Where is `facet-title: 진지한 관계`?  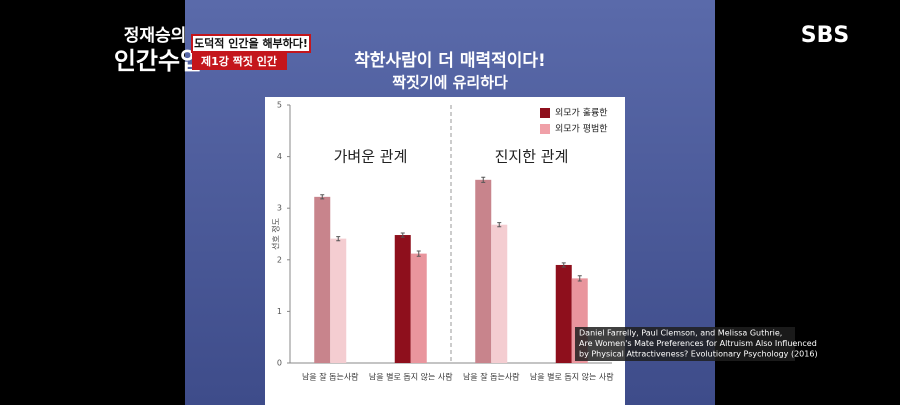
facet-title: 진지한 관계 is located at coordinates (532, 157).